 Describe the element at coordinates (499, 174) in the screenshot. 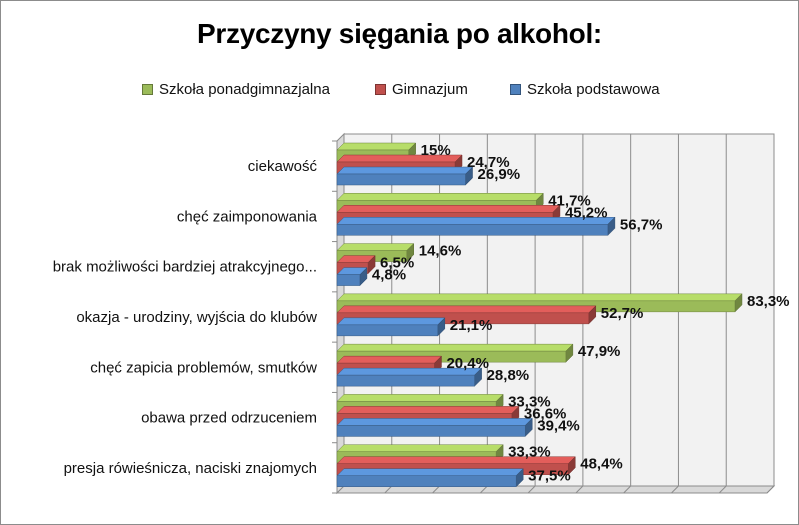

I see `data-label: 26,9%` at that location.